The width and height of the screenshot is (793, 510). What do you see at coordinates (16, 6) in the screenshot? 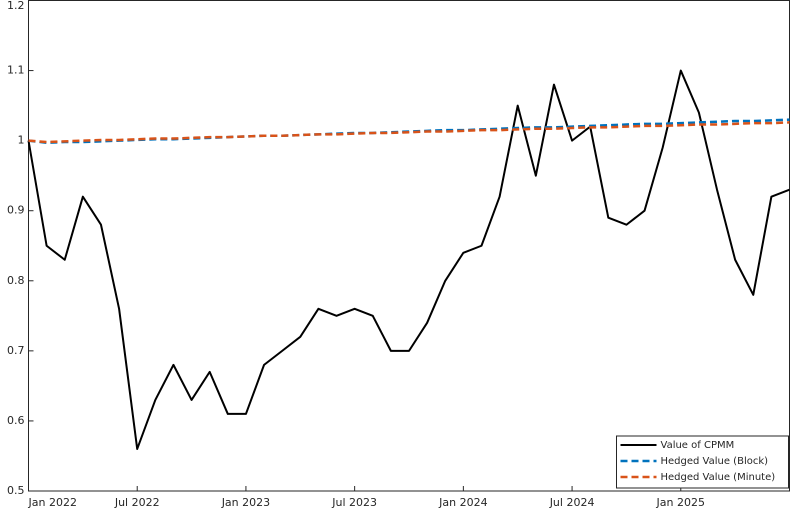
I see `y-tick-label: 1.2` at bounding box center [16, 6].